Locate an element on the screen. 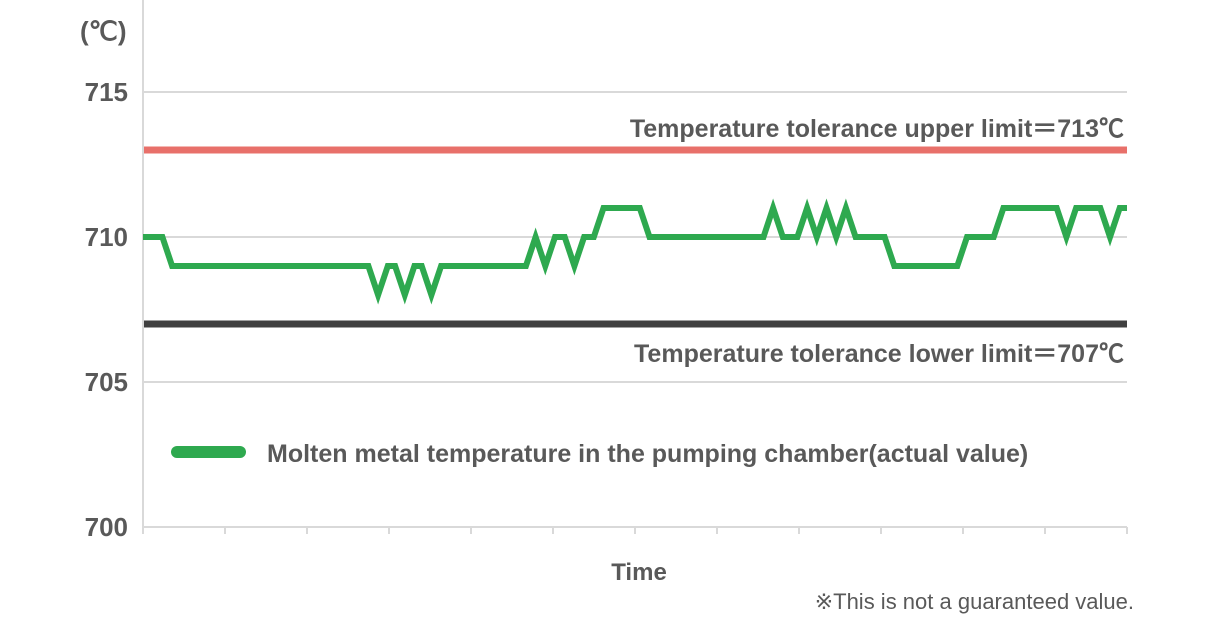 The image size is (1220, 635). y-axis-unit-label: (℃) is located at coordinates (103, 31).